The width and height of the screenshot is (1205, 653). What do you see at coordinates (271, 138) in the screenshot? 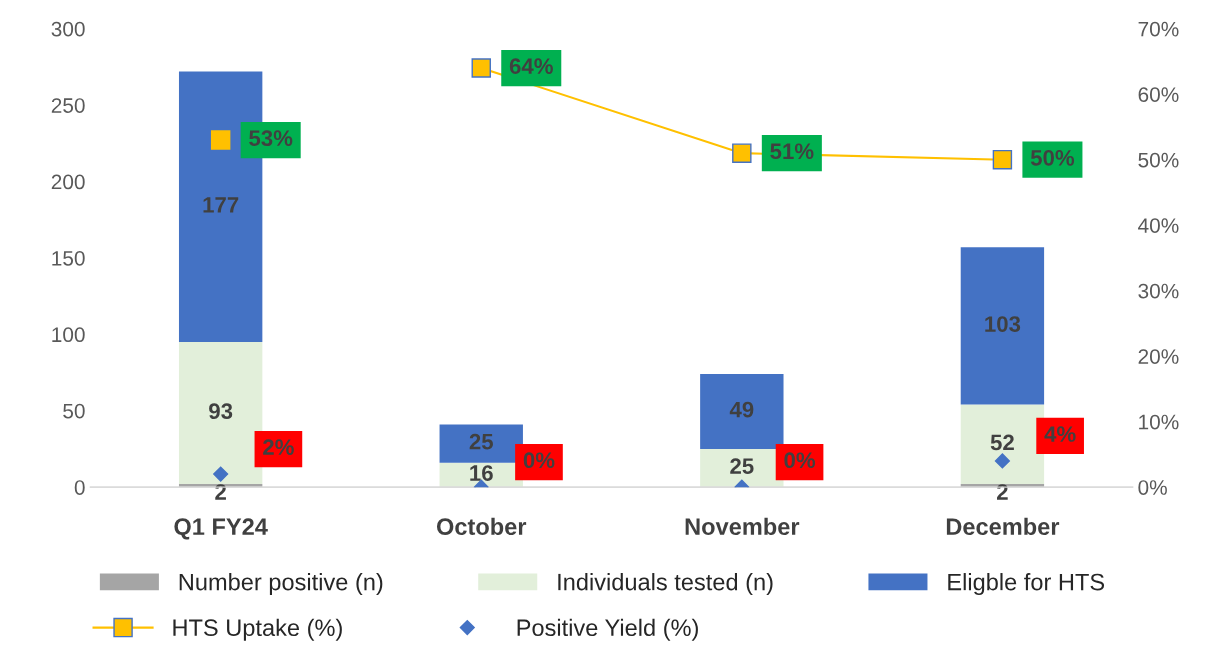
I see `data-label: 53%` at bounding box center [271, 138].